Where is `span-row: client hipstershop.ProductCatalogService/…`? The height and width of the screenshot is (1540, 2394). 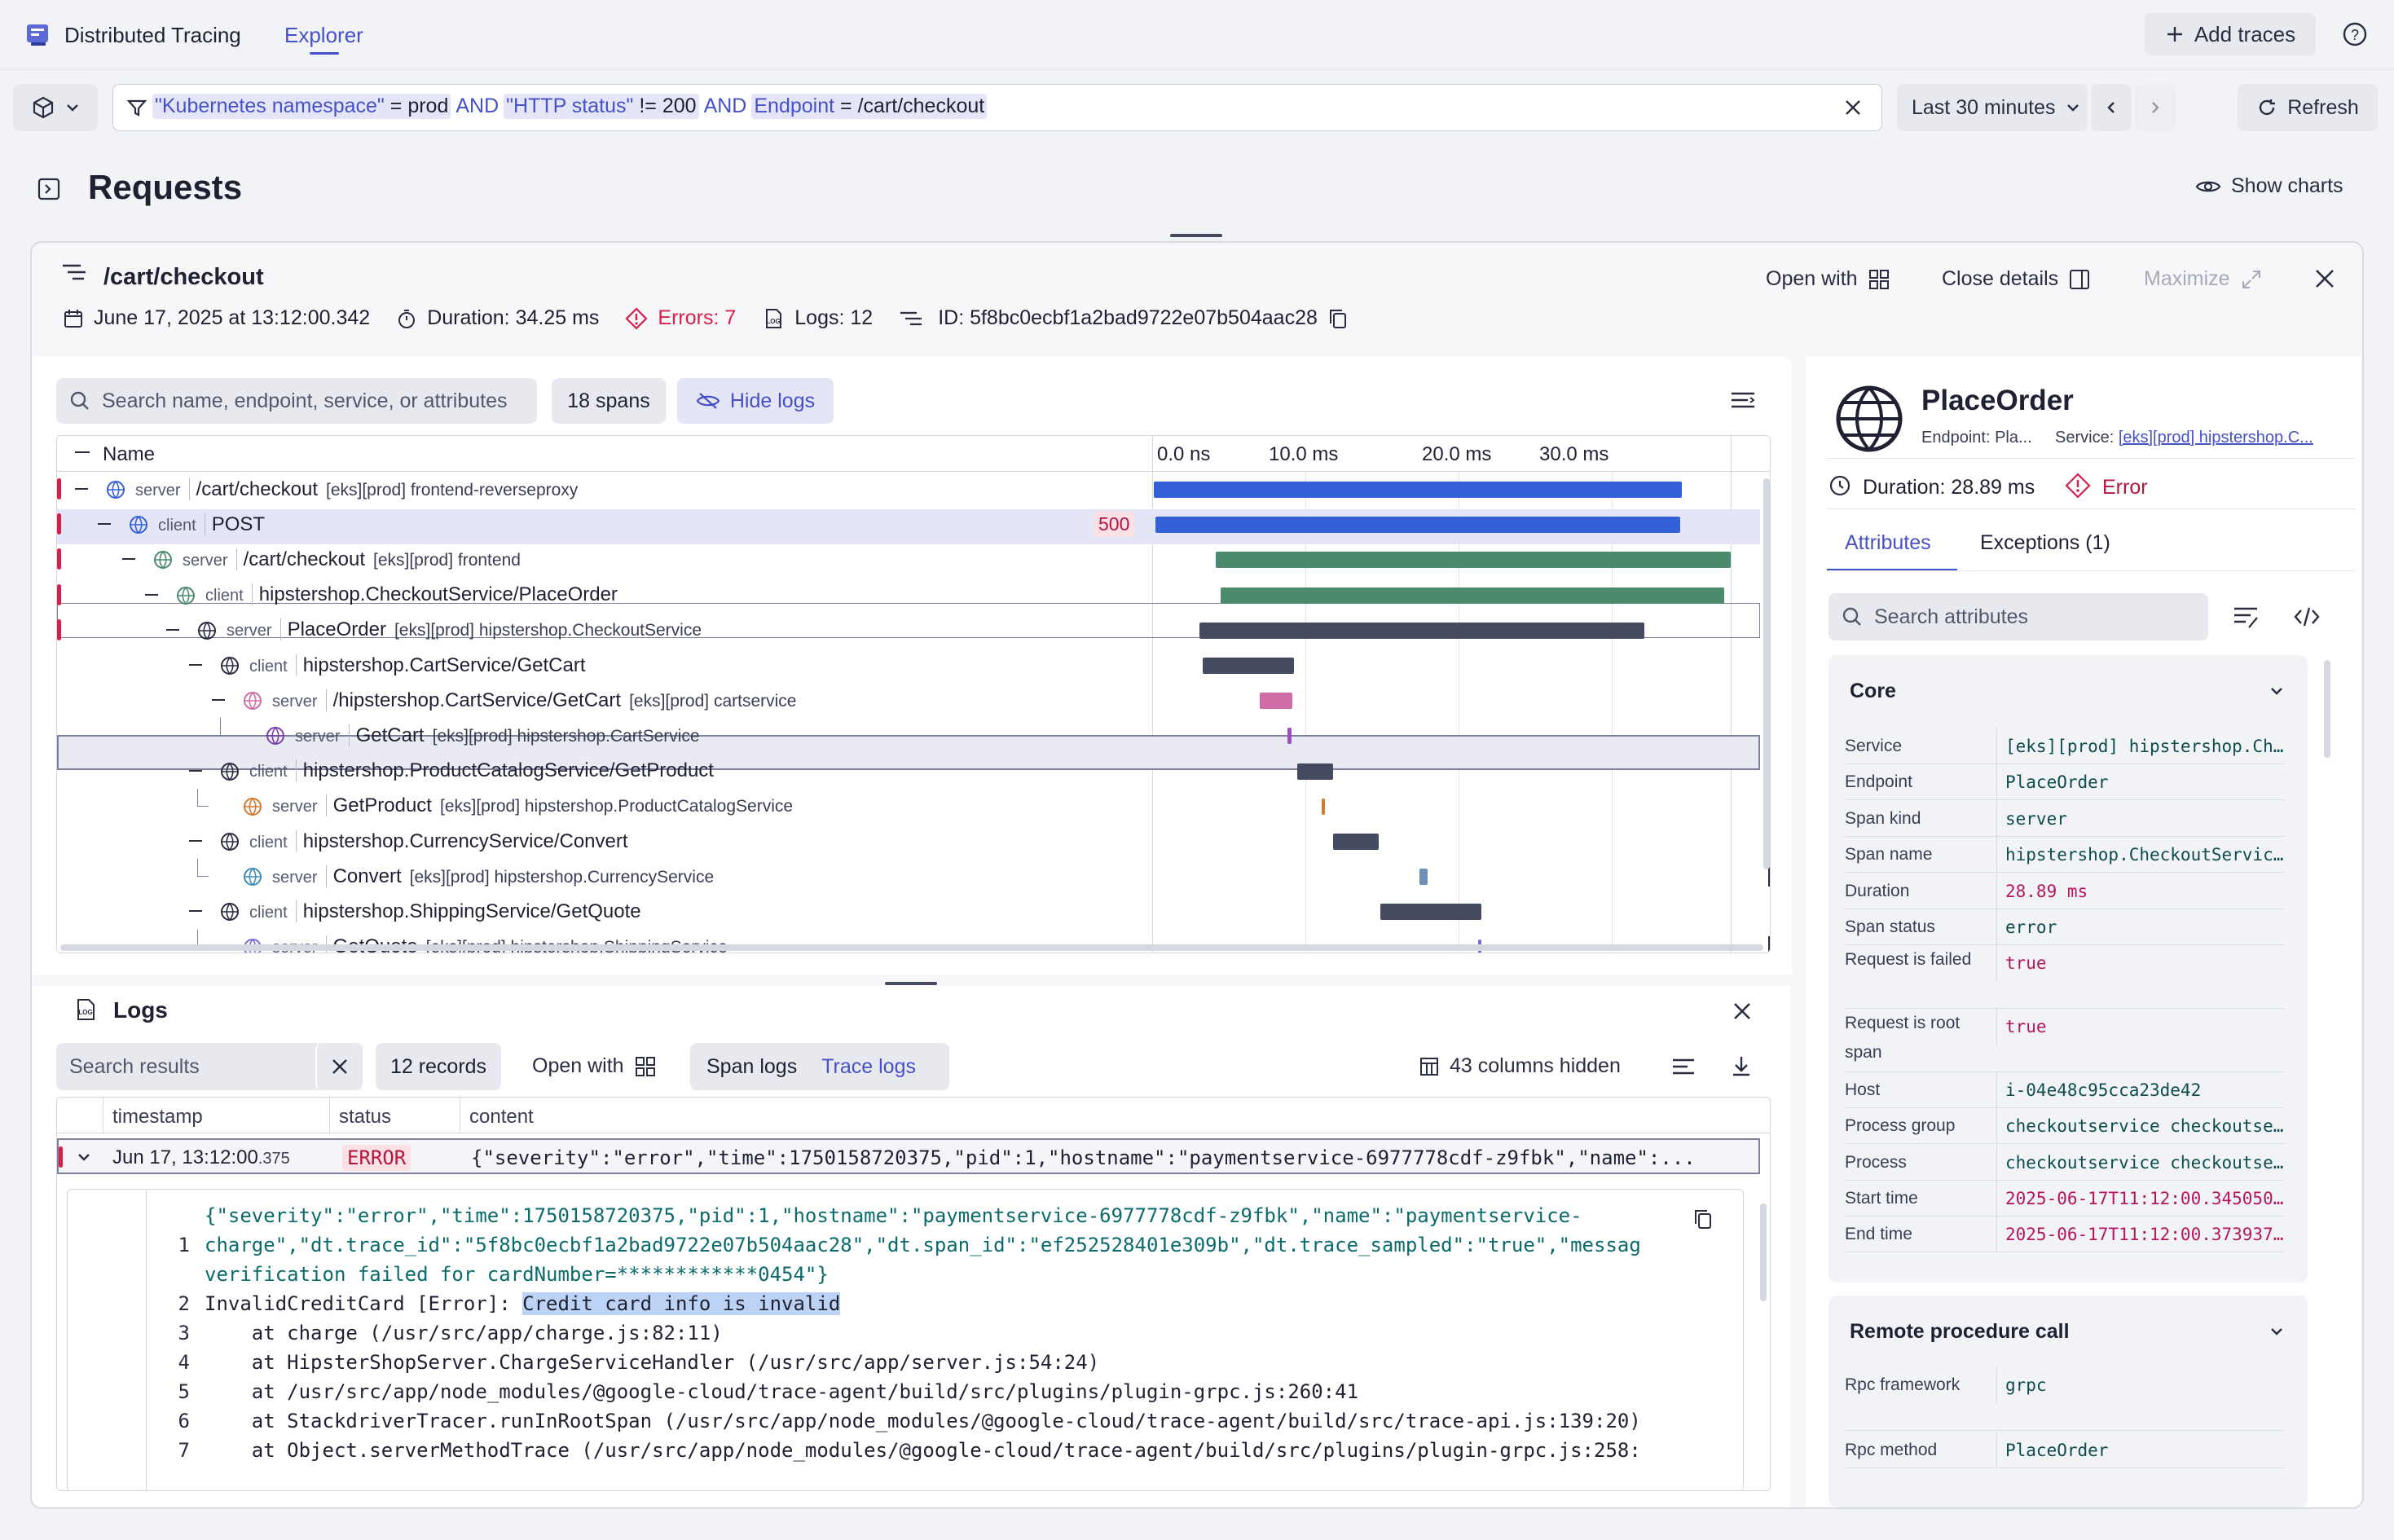 span-row: client hipstershop.ProductCatalogService/… is located at coordinates (908, 771).